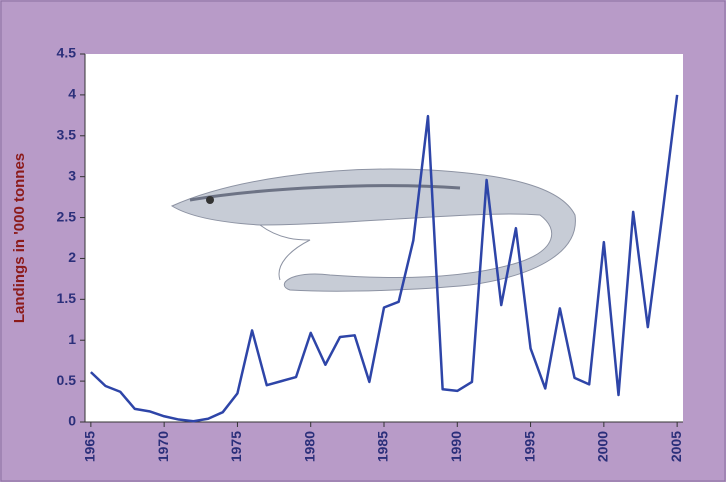  What do you see at coordinates (72, 175) in the screenshot?
I see `y-tick-label: 3` at bounding box center [72, 175].